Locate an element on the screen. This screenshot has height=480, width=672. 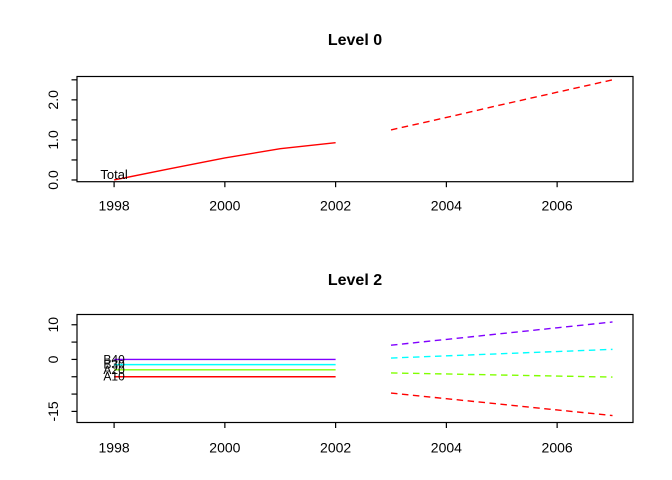
series-label-B40: B40 is located at coordinates (114, 359).